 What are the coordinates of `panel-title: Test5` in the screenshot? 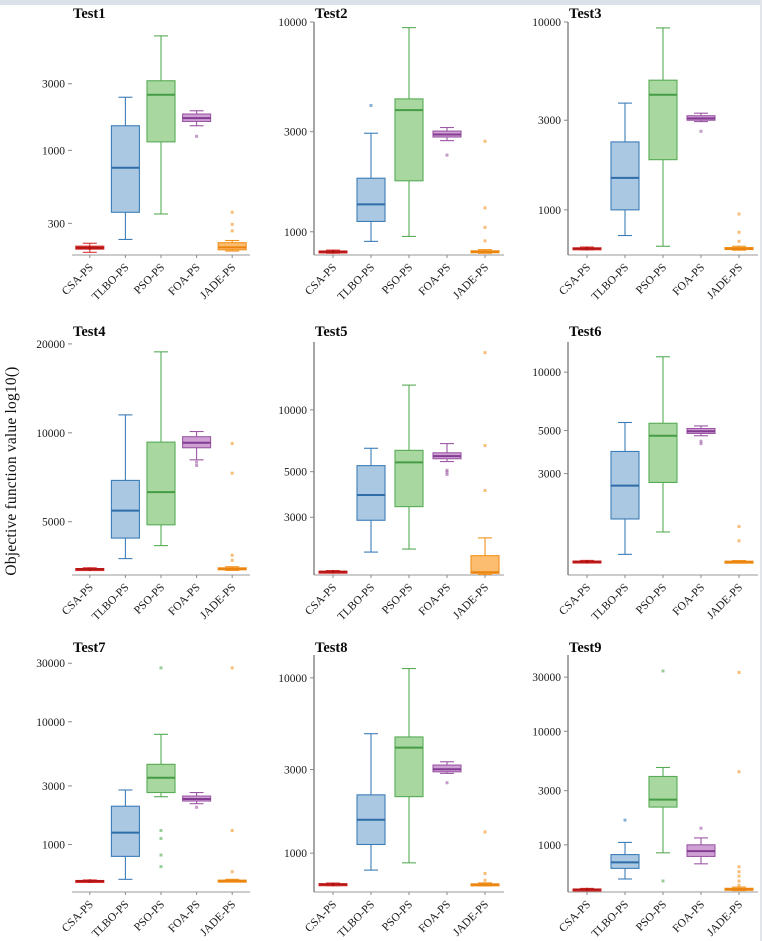 It's located at (331, 332).